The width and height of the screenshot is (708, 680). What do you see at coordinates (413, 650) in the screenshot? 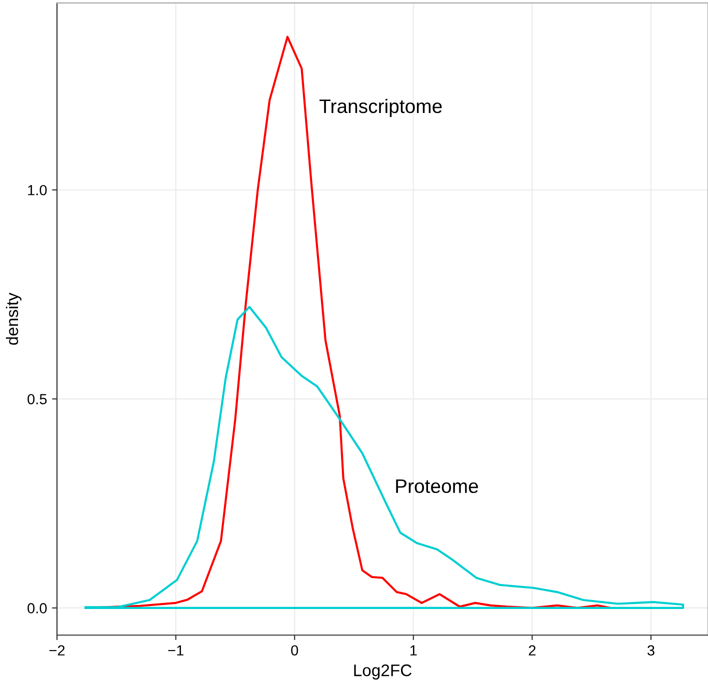
I see `x-tick-label: 1` at bounding box center [413, 650].